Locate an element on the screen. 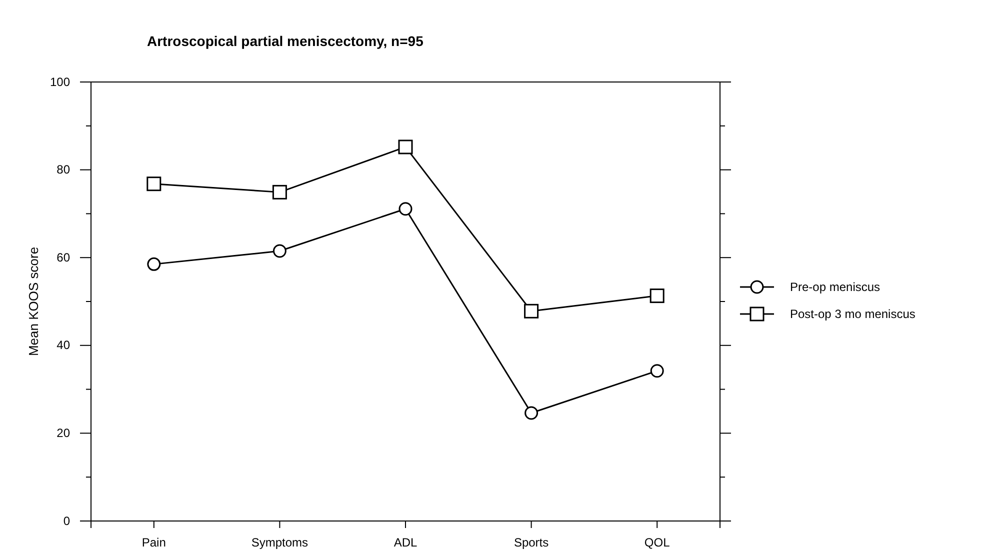  y-tick-label: 0 is located at coordinates (66, 521).